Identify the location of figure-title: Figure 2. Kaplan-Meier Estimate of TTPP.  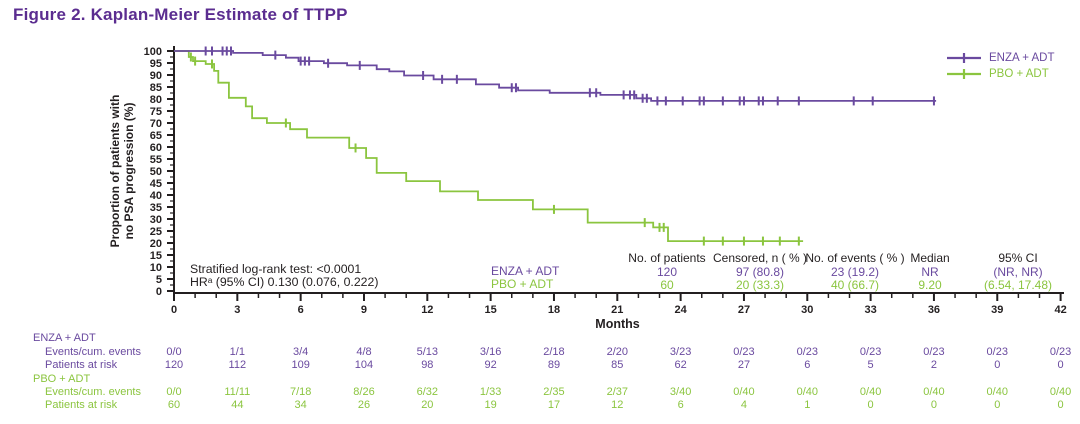
(180, 14).